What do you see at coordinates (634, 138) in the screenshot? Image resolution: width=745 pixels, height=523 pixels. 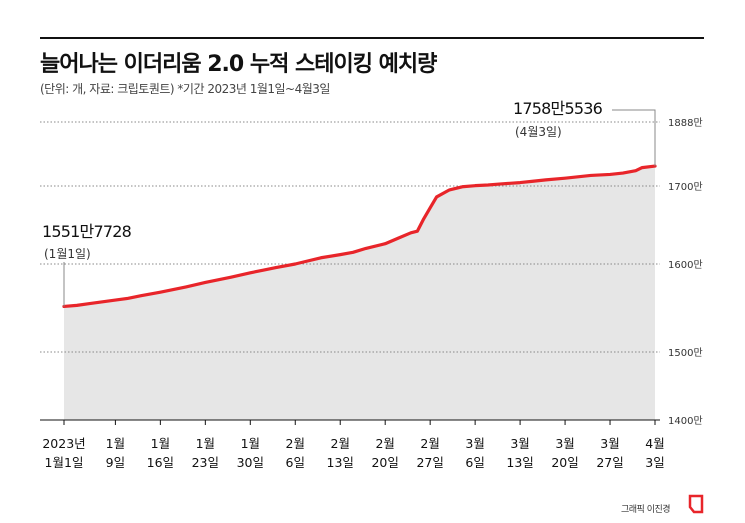 I see `annotation-leader-end` at bounding box center [634, 138].